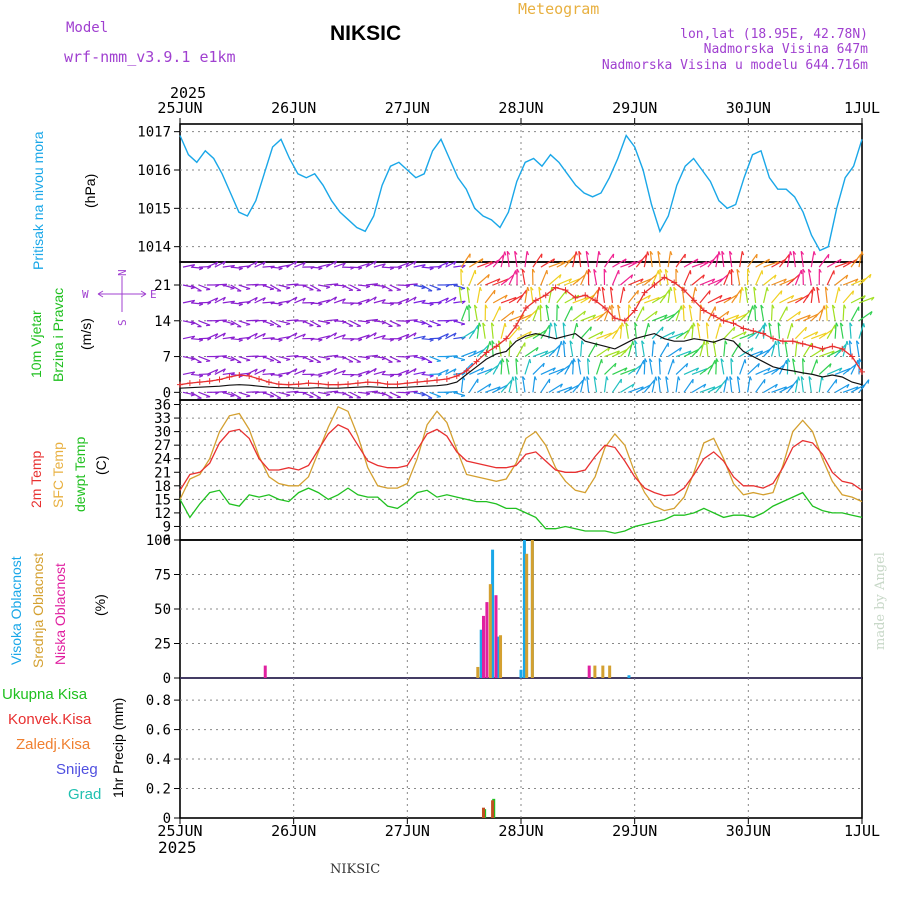  What do you see at coordinates (162, 419) in the screenshot?
I see `temperature-y-tick-label: 33` at bounding box center [162, 419].